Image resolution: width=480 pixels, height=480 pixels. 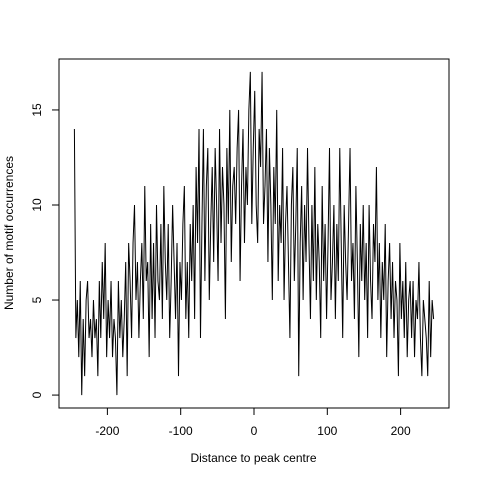 I want to click on x-tick-label: 0, so click(x=254, y=431).